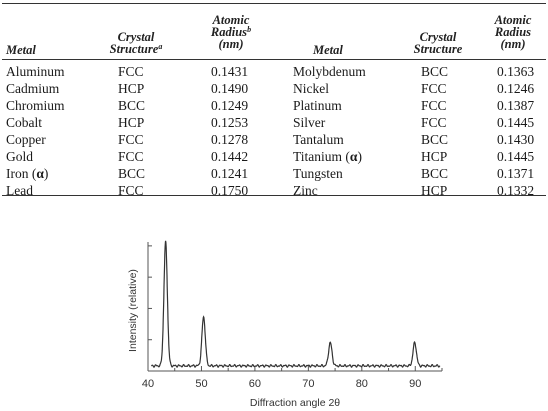 The image size is (548, 411). I want to click on atomic-radius: 0.1249, so click(230, 105).